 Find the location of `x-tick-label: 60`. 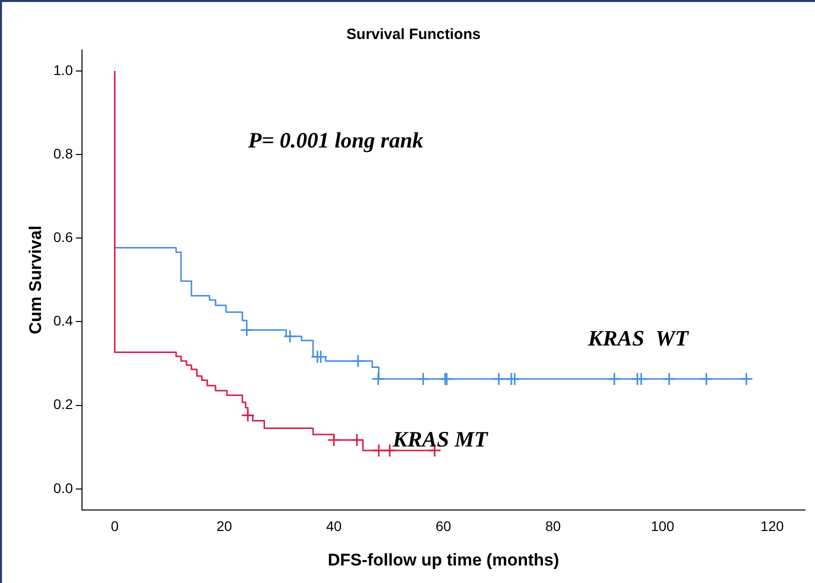

x-tick-label: 60 is located at coordinates (444, 526).